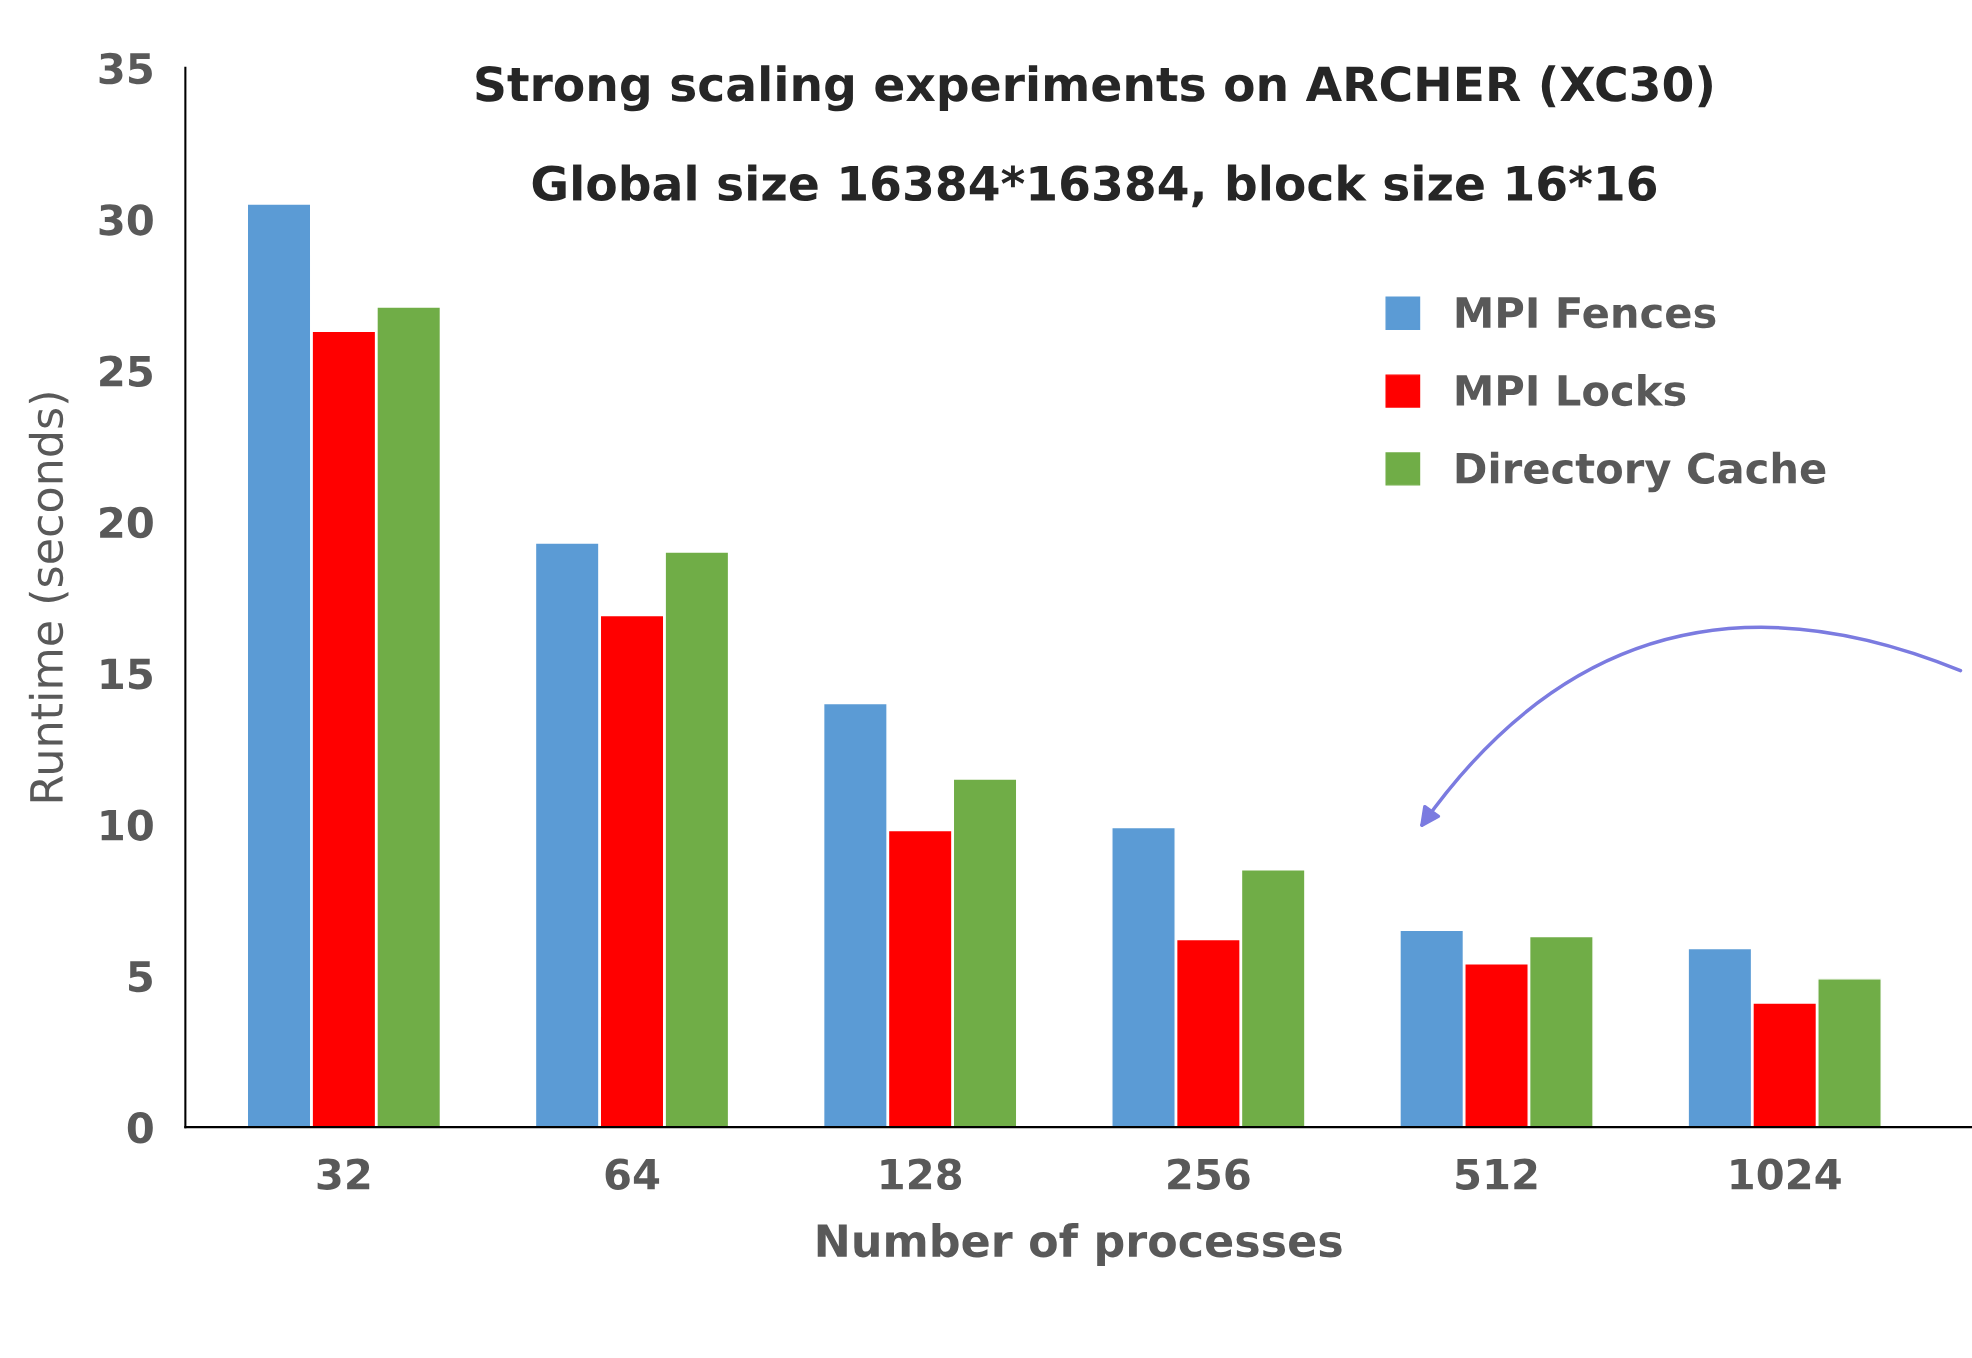 The height and width of the screenshot is (1358, 1972). Describe the element at coordinates (125, 68) in the screenshot. I see `y-tick-label: 35` at that location.